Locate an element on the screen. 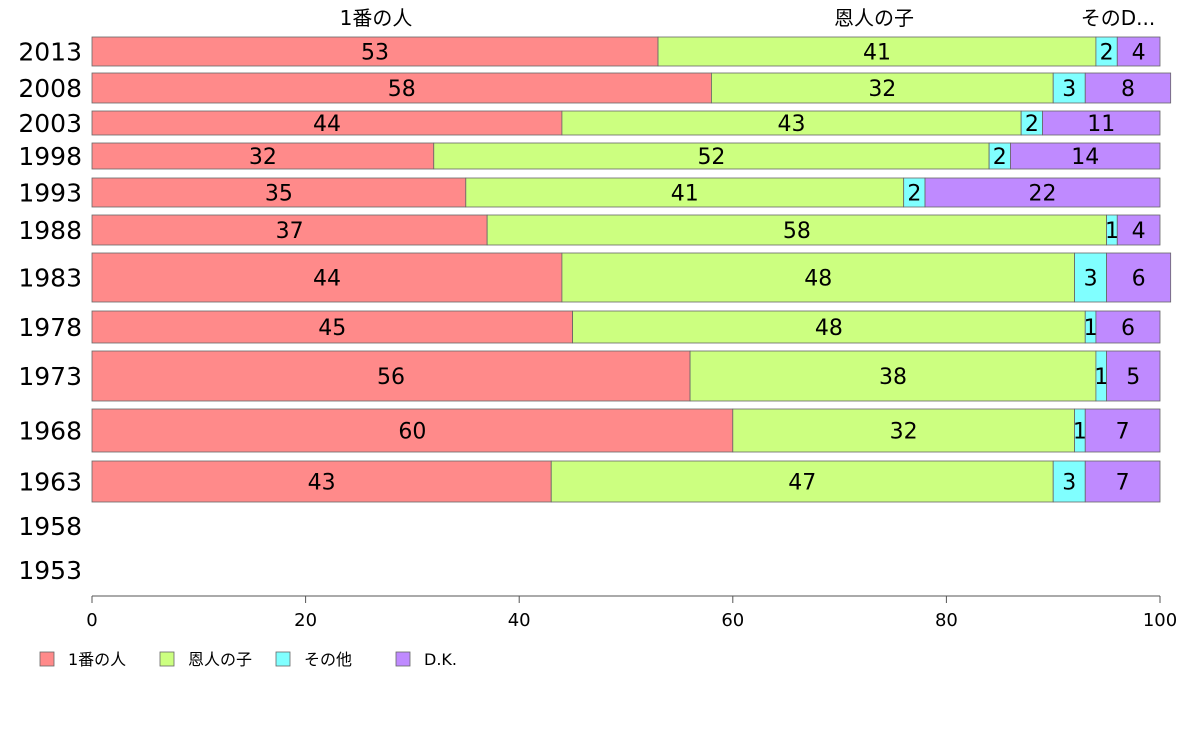  bar-value-label: 52 is located at coordinates (711, 157).